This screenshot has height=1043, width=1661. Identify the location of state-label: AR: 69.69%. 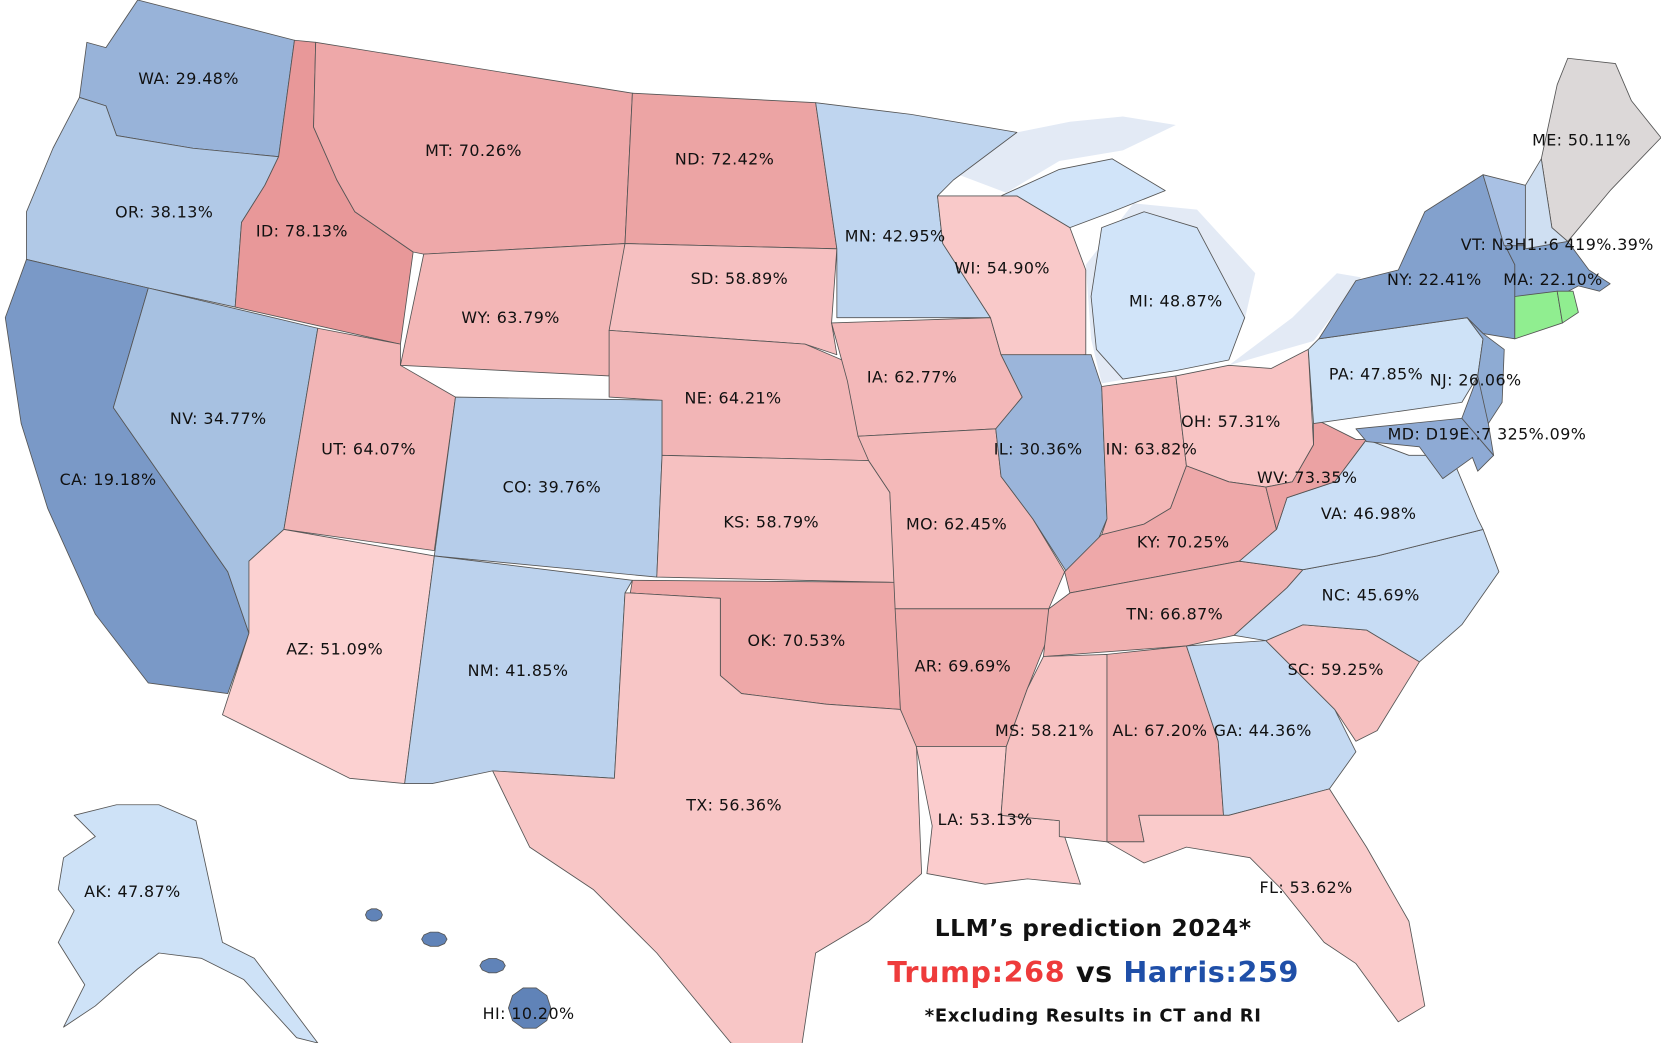
(963, 666).